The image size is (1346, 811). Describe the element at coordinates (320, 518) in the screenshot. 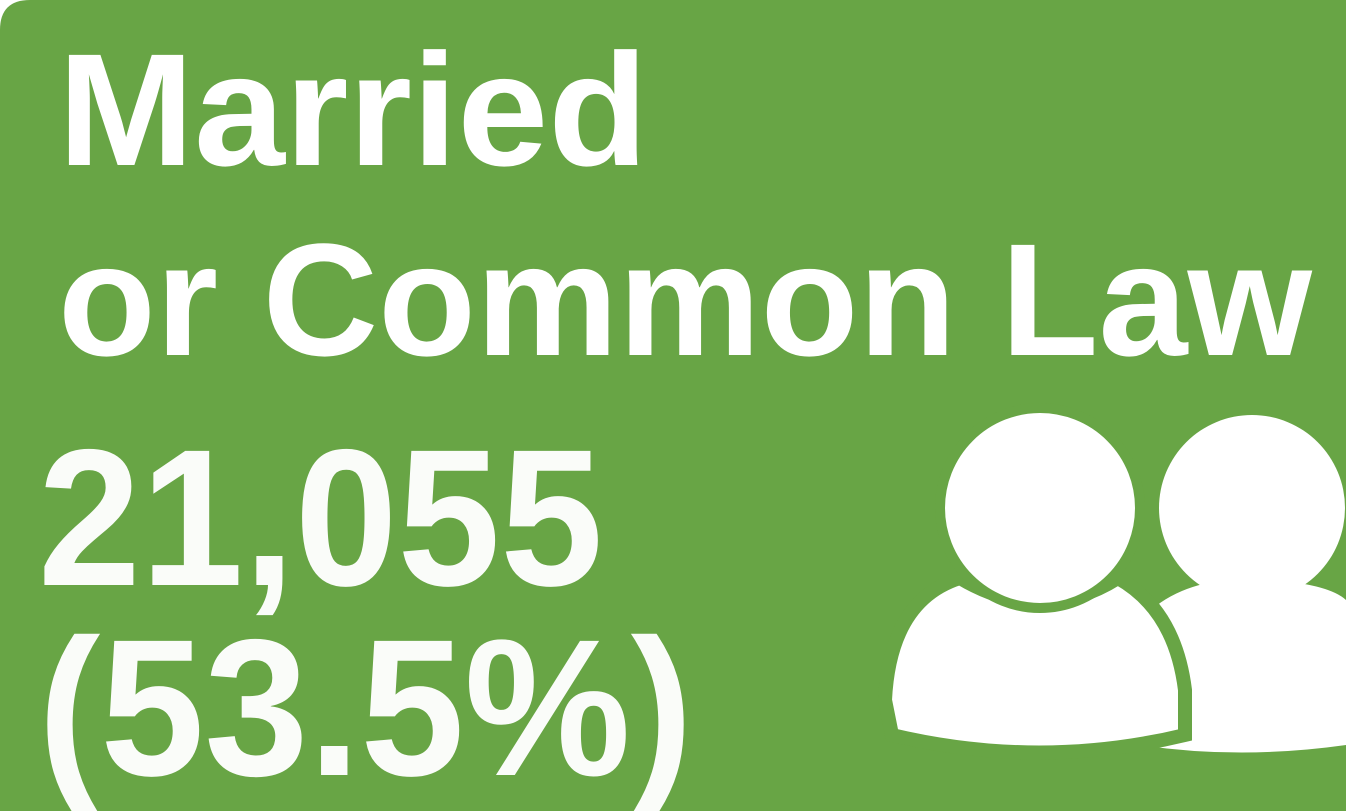

I see `card-count: 21,055` at that location.